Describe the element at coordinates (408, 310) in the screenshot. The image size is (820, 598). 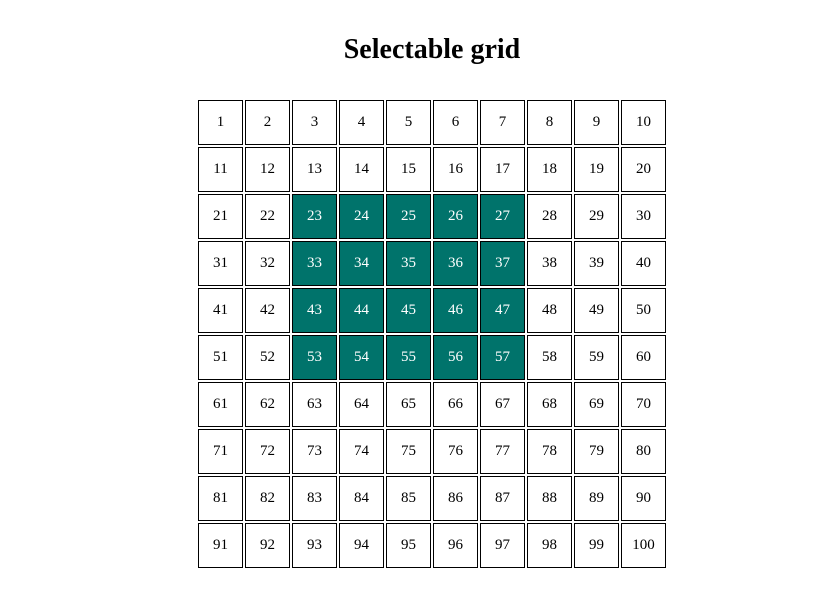
I see `grid-cell: 45` at that location.